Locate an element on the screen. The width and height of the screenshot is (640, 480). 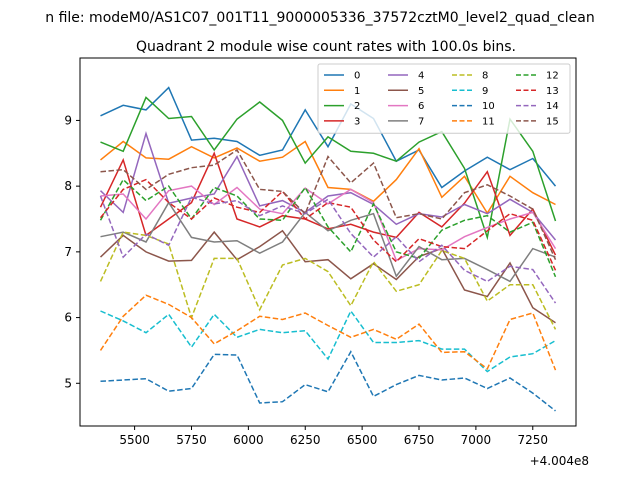
legend-label-3: 3 is located at coordinates (357, 121).